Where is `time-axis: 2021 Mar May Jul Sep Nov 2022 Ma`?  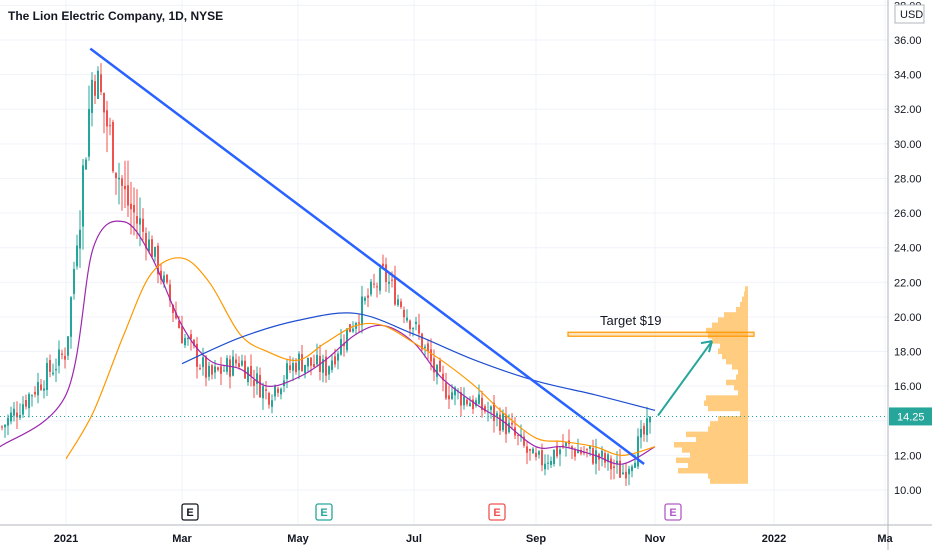
time-axis: 2021 Mar May Jul Sep Nov 2022 Ma is located at coordinates (474, 539).